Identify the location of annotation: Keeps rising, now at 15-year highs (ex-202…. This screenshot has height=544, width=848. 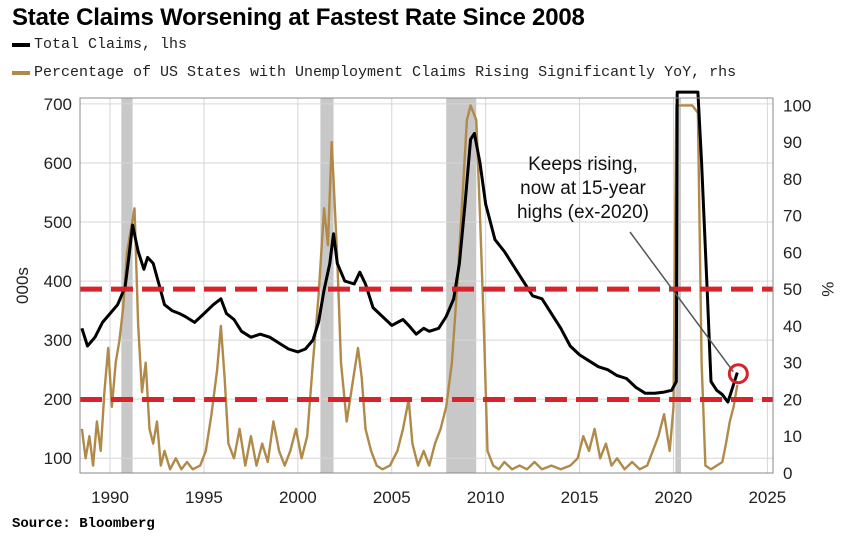
(633, 269).